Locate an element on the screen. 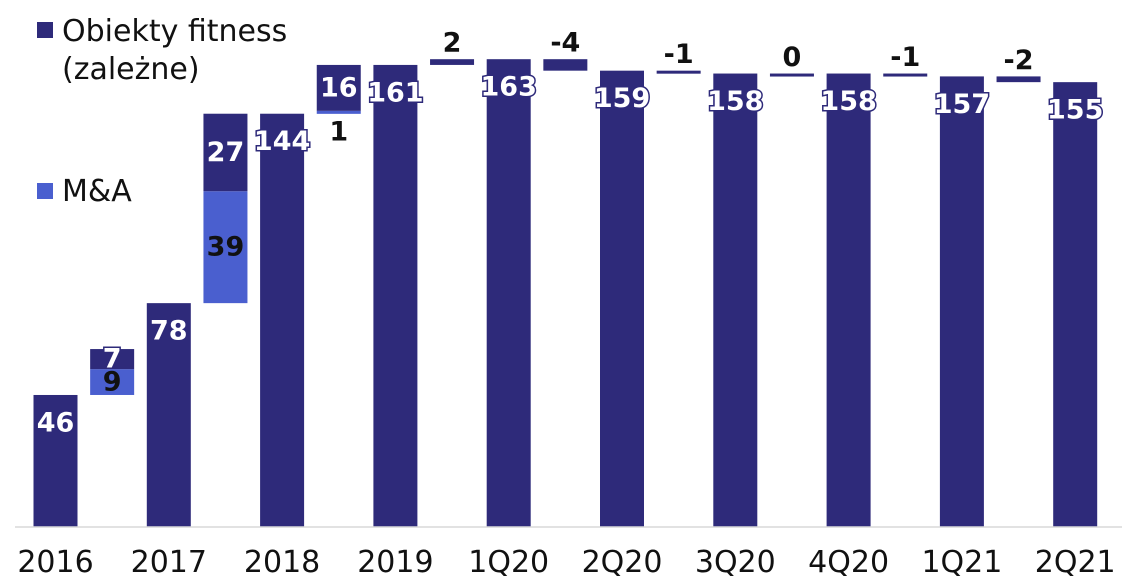  x-tick-2018: 2018 is located at coordinates (282, 562).